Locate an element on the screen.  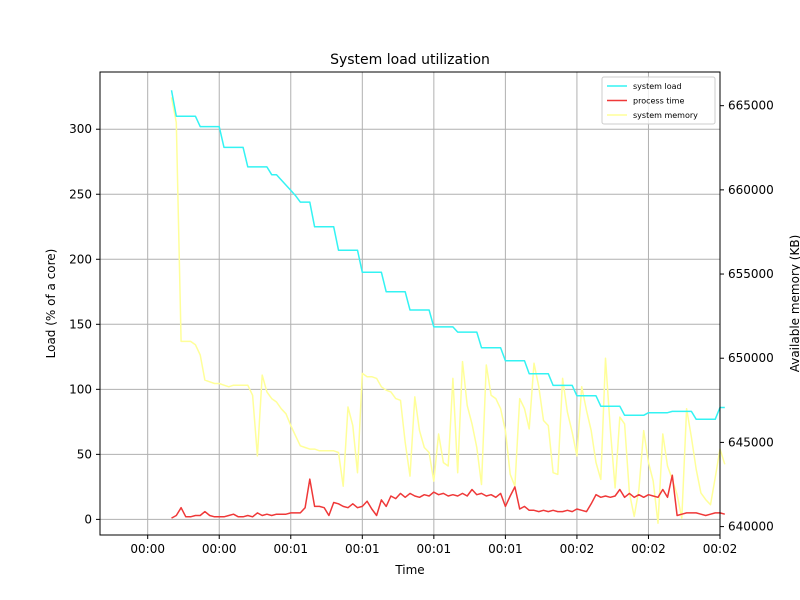
y-right-tick-label: 640000 is located at coordinates (751, 527).